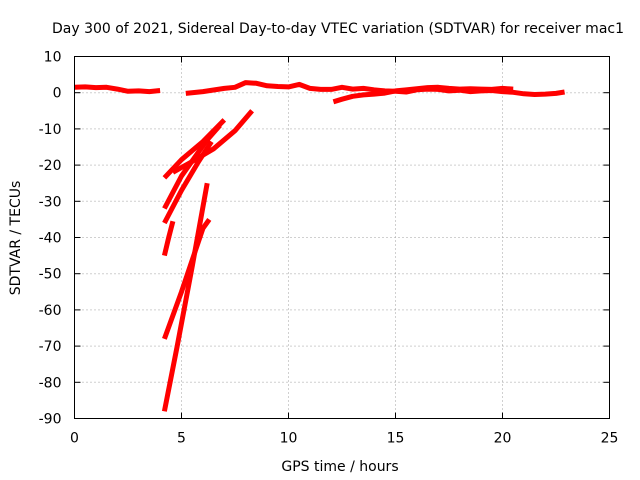  What do you see at coordinates (289, 439) in the screenshot?
I see `x-tick-label: 10` at bounding box center [289, 439].